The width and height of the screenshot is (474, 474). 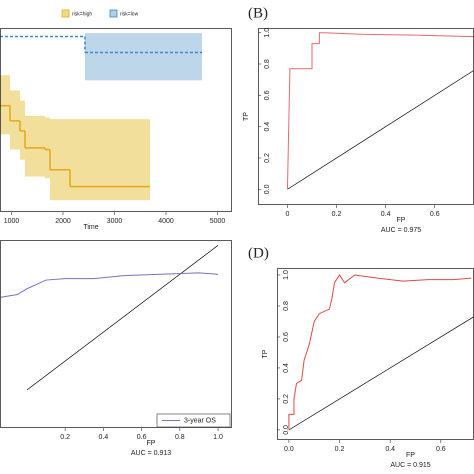 What do you see at coordinates (258, 13) in the screenshot?
I see `panel-label: (B)` at bounding box center [258, 13].